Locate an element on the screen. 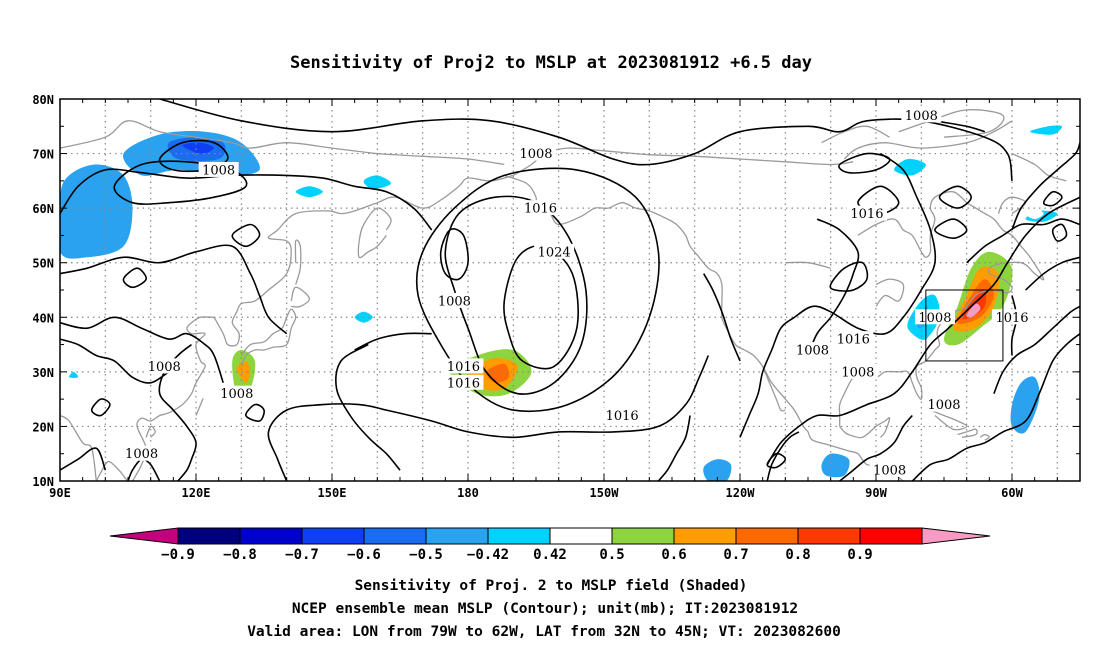 The height and width of the screenshot is (650, 1100). colorbar-label: 0.8 is located at coordinates (797, 555).